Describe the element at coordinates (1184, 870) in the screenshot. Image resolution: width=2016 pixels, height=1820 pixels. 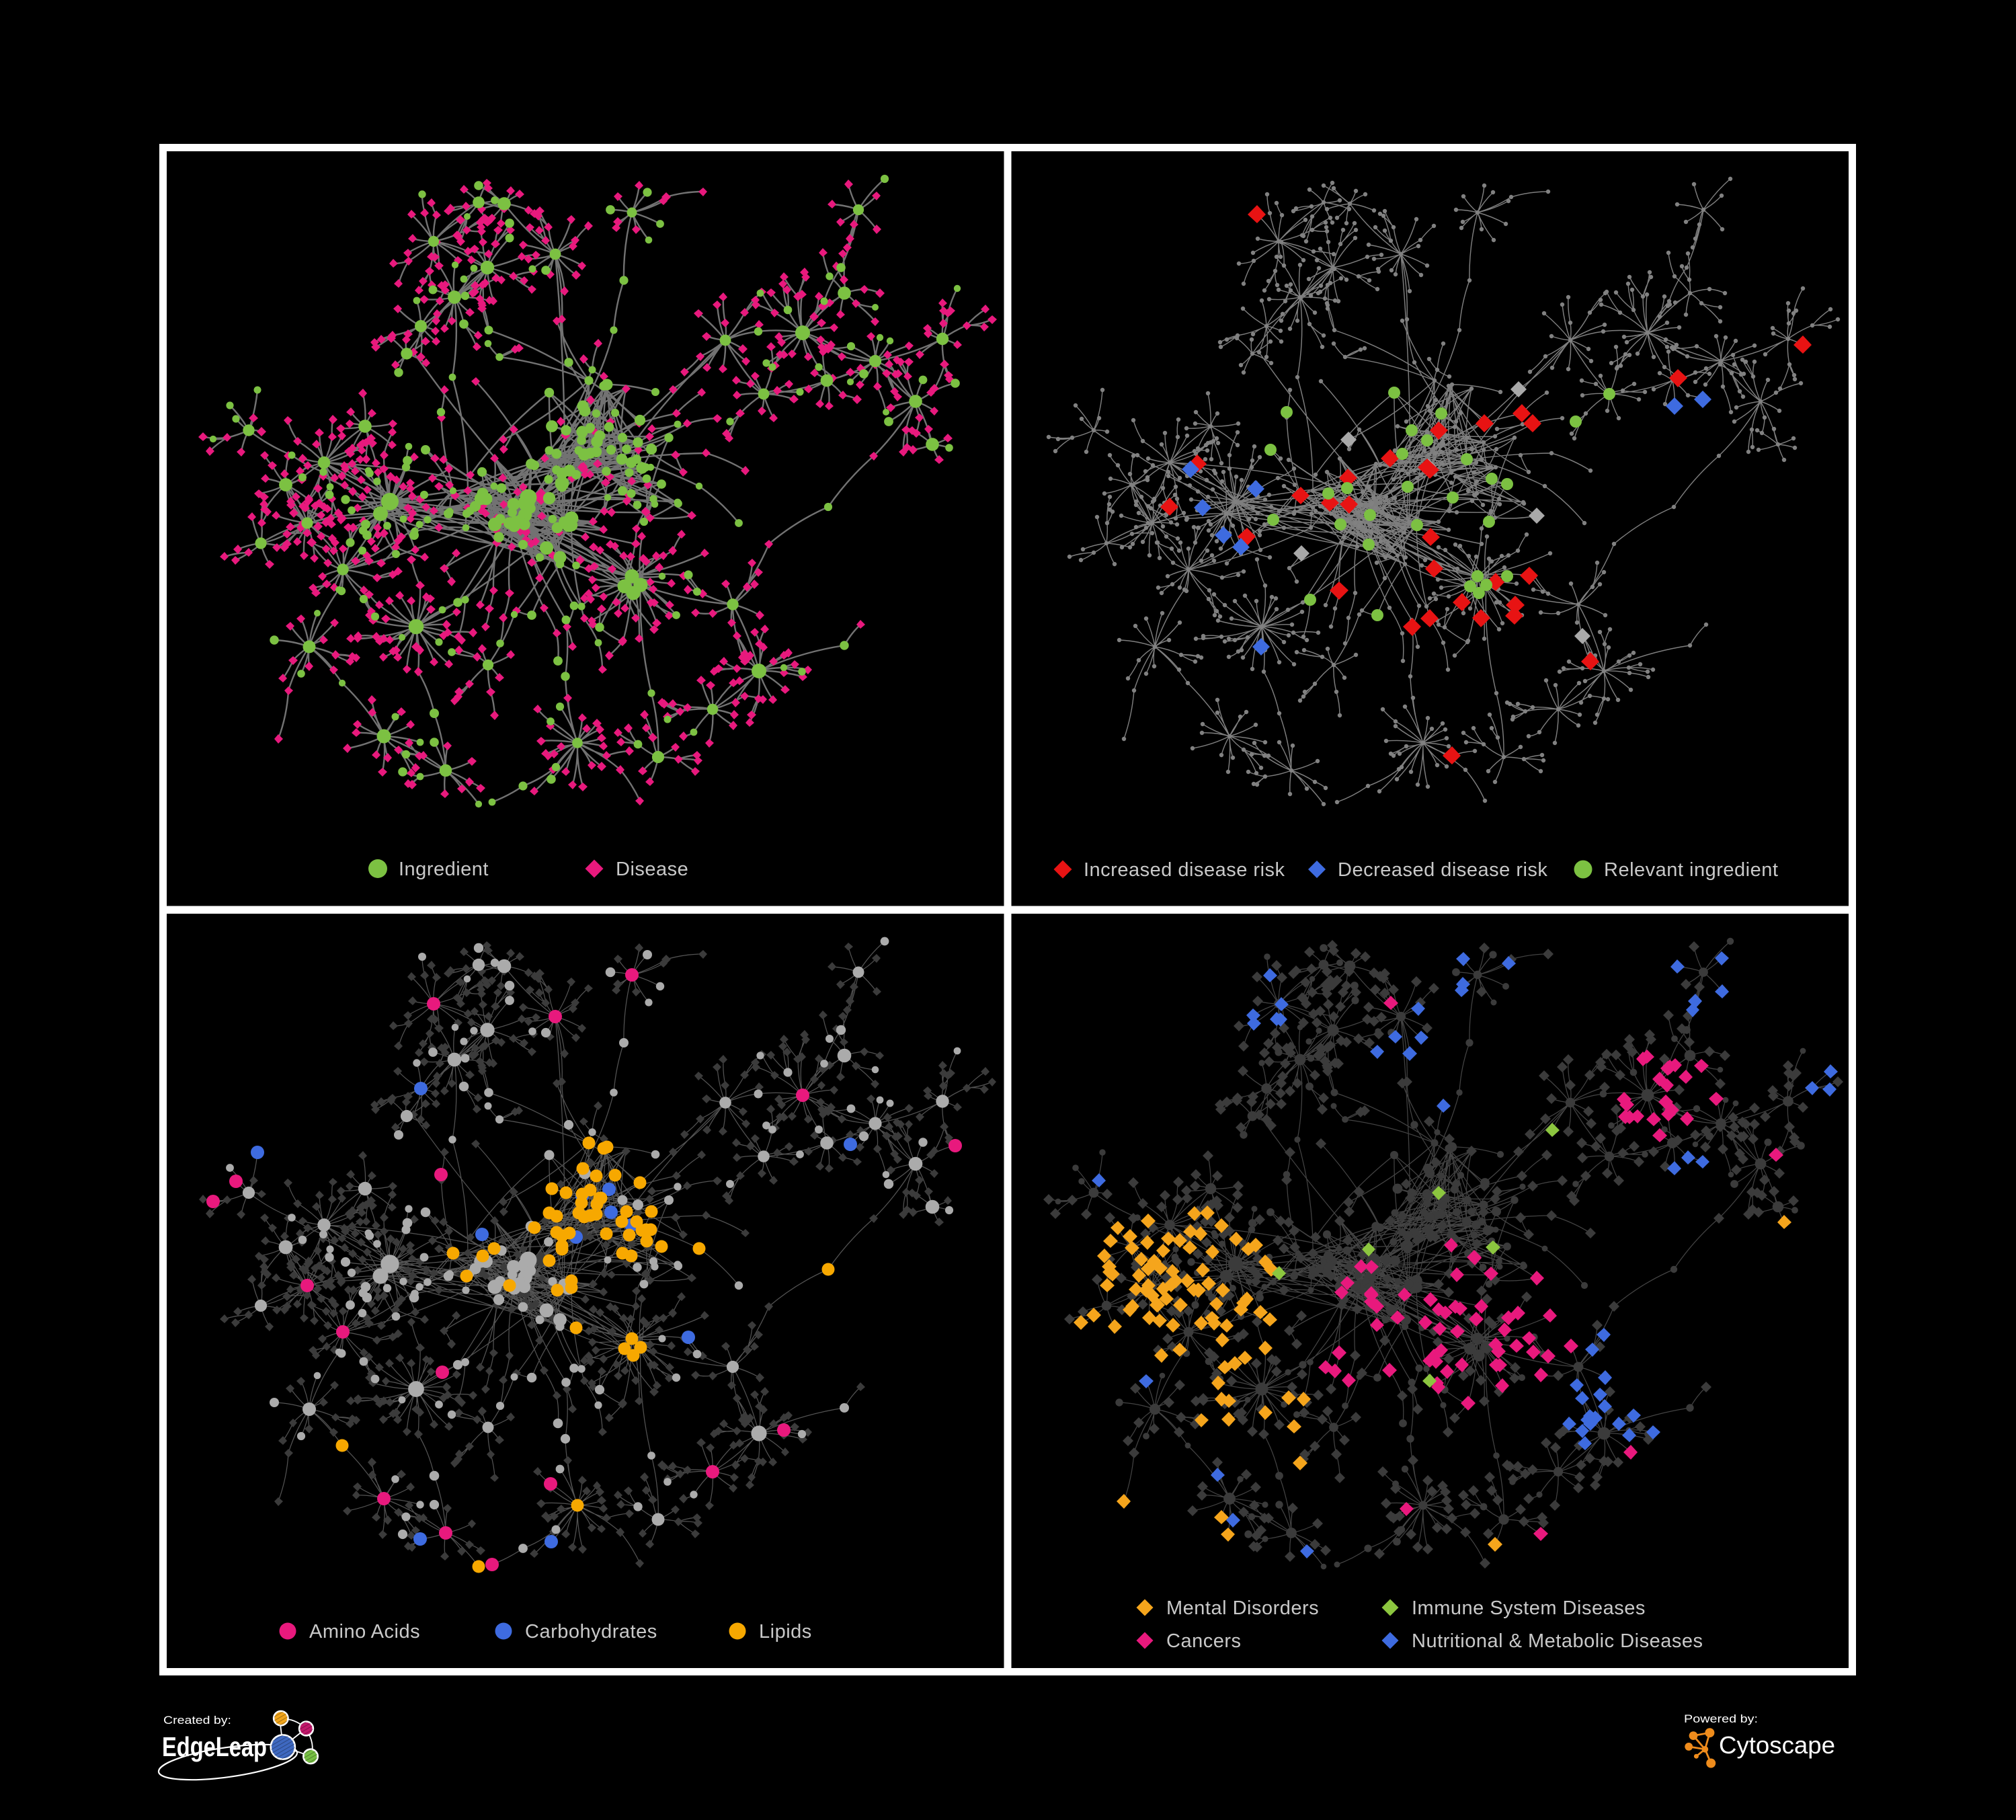
I see `svg-text: Increased disease risk` at that location.